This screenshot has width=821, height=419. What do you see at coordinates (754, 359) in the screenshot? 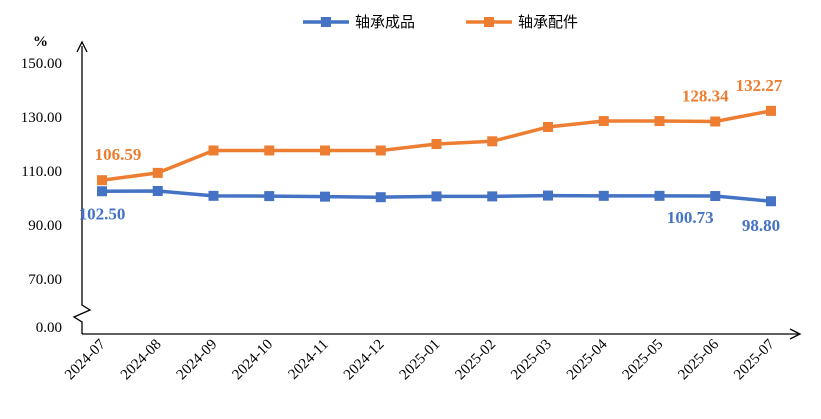
I see `x-tick-label: 2025-07` at bounding box center [754, 359].